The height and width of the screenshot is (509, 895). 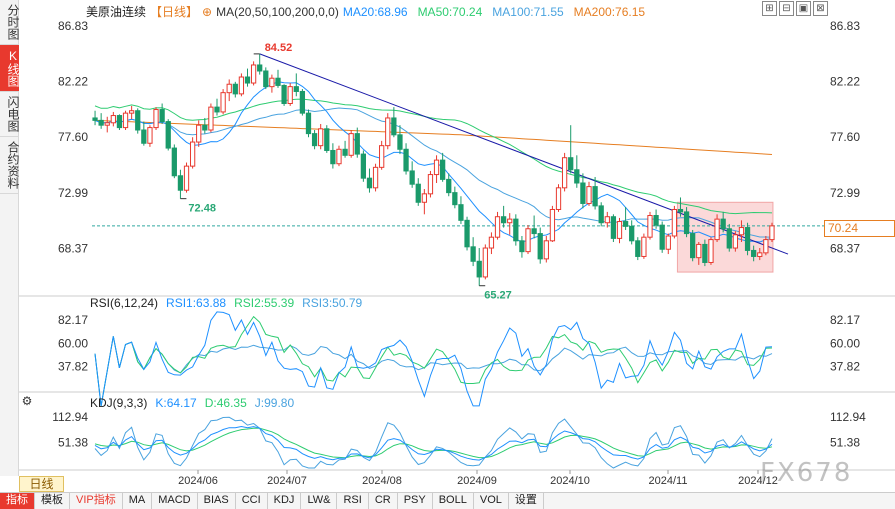 What do you see at coordinates (353, 501) in the screenshot?
I see `toolbar-item-9: RSI` at bounding box center [353, 501].